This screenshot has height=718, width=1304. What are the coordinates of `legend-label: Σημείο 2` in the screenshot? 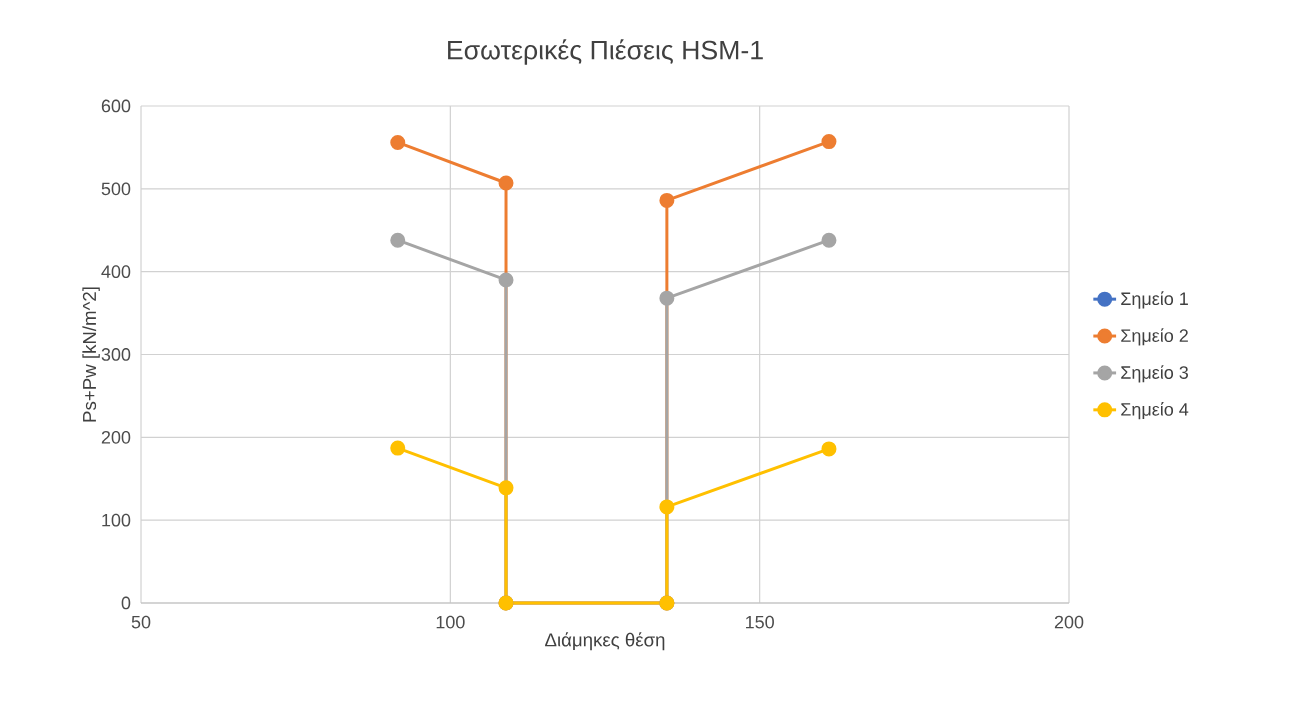 It's located at (1154, 337).